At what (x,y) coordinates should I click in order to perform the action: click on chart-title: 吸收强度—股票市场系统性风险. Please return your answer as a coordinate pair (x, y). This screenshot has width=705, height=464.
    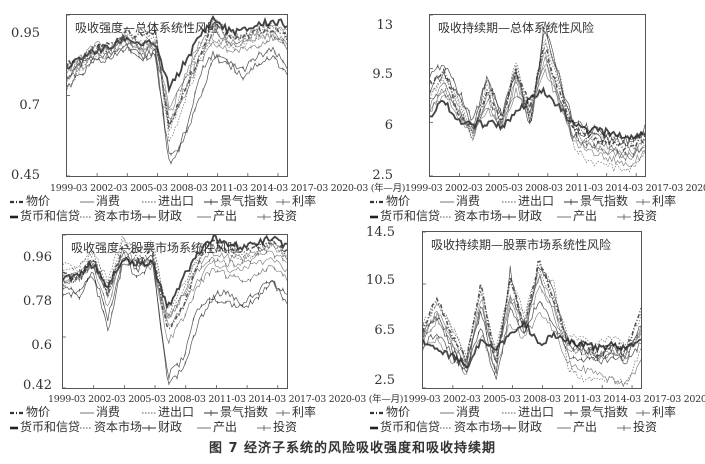
    Looking at the image, I should click on (155, 248).